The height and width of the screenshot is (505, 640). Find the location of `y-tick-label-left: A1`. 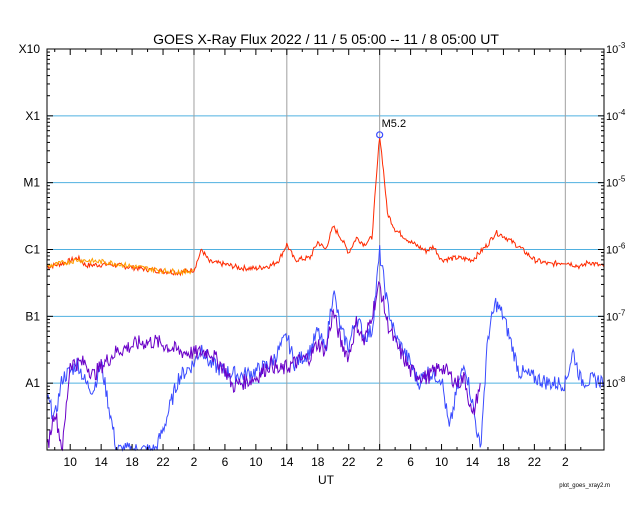

y-tick-label-left: A1 is located at coordinates (32, 383).